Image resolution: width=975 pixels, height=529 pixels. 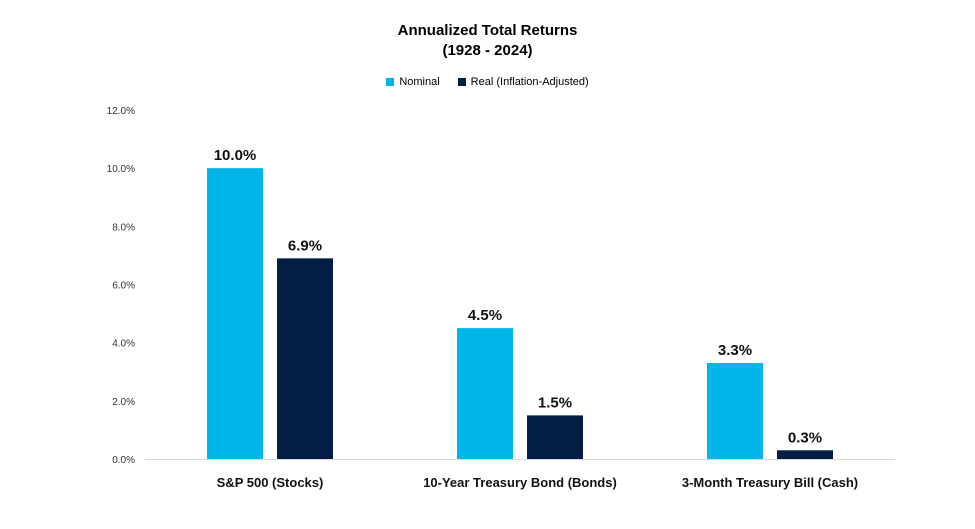 I want to click on y-tick-label: 2.0%, so click(x=123, y=402).